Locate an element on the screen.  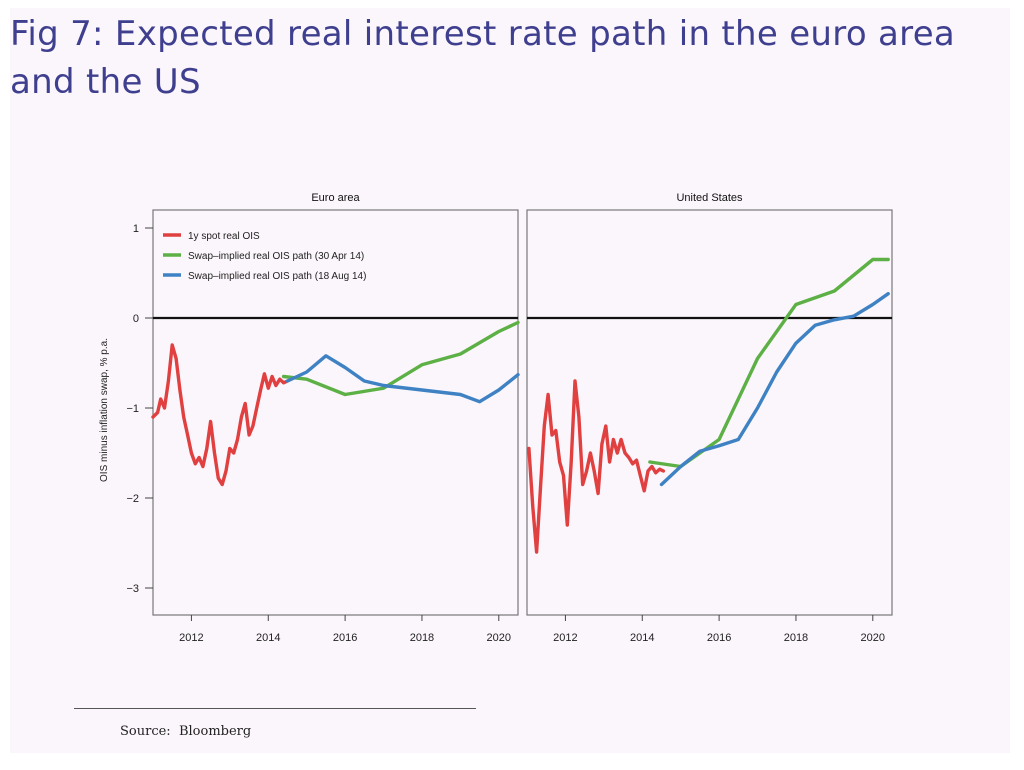
legend-entry: 1y spot real OIS is located at coordinates (224, 236).